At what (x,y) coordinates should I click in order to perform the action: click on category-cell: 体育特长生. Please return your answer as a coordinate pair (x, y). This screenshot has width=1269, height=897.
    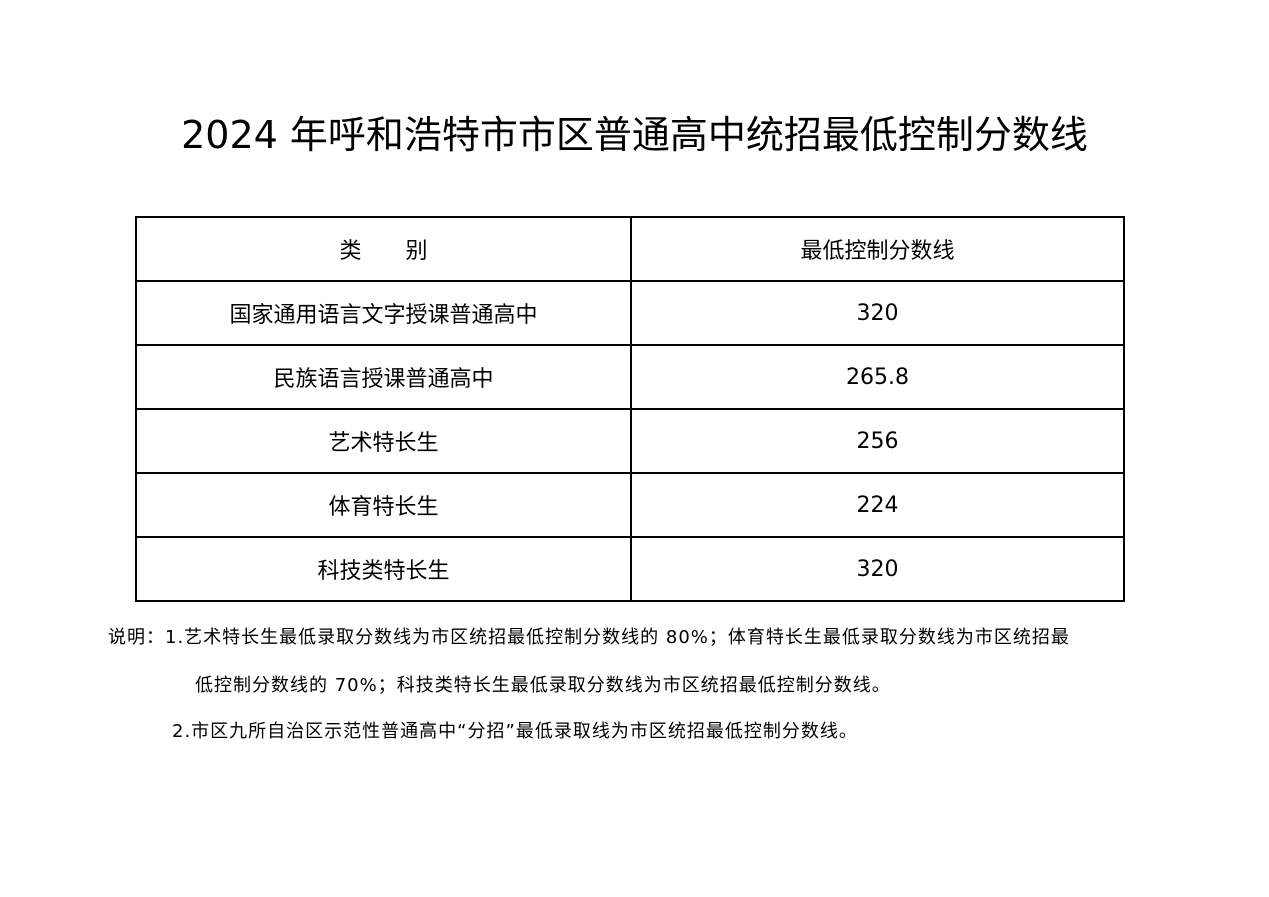
    Looking at the image, I should click on (383, 505).